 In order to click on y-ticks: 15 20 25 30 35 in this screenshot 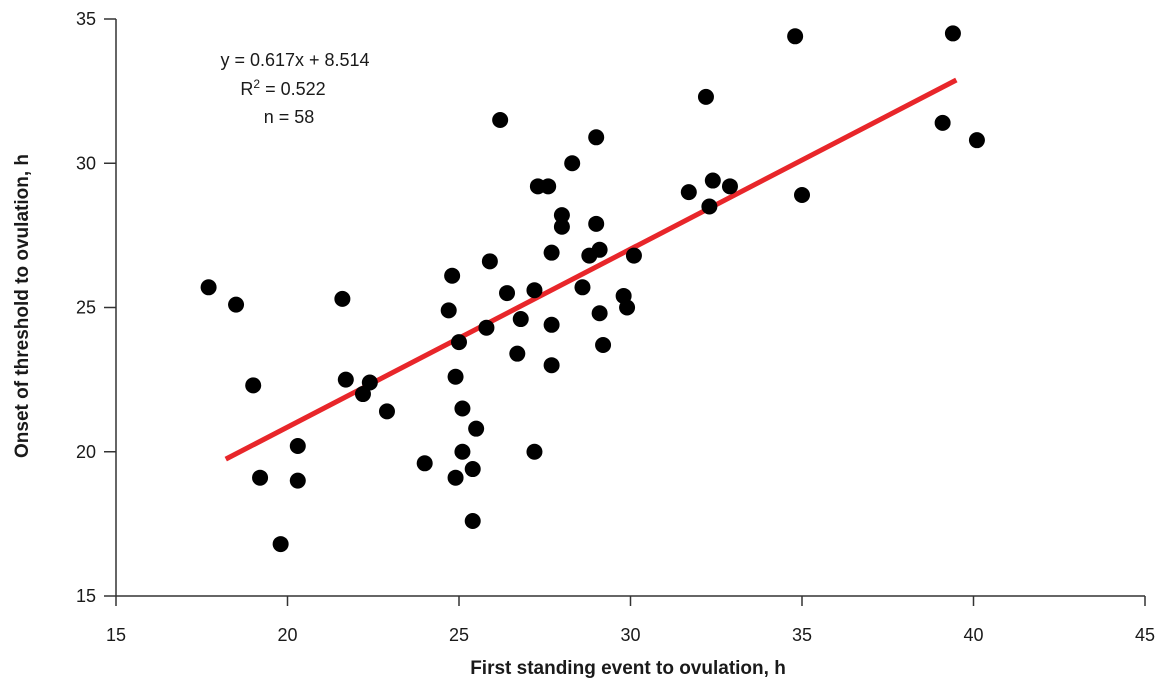, I will do `click(96, 307)`.